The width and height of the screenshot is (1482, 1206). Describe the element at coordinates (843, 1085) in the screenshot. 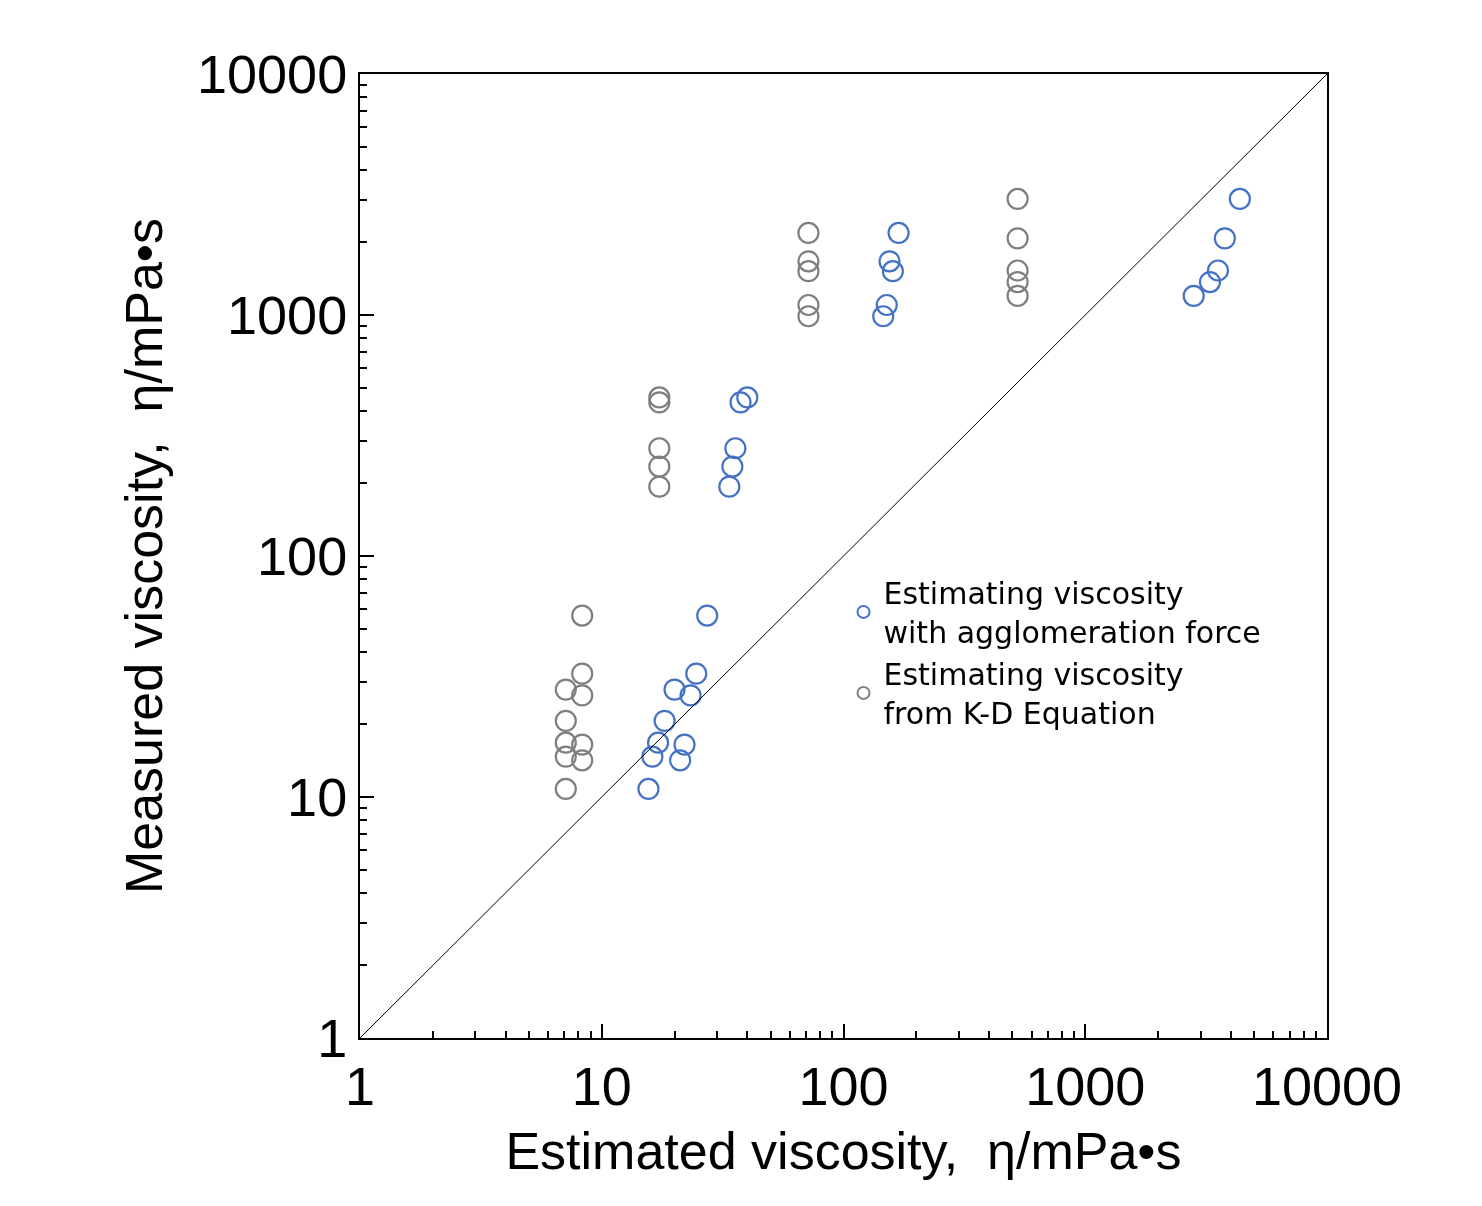

I see `x-tick-label: 100` at that location.